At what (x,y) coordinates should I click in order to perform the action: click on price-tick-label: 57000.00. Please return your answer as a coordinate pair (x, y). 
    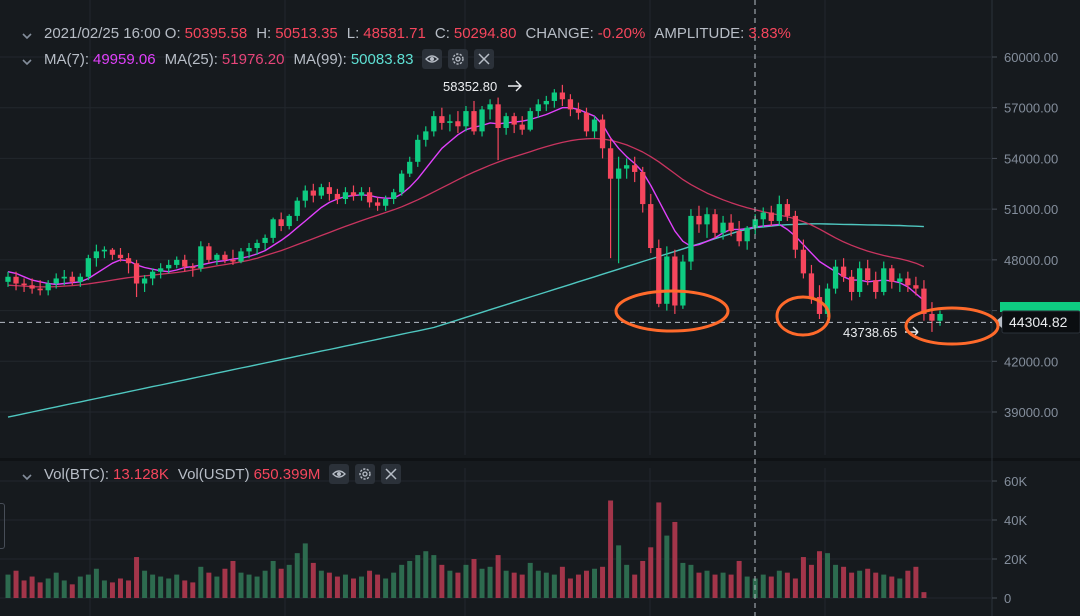
    Looking at the image, I should click on (1031, 108).